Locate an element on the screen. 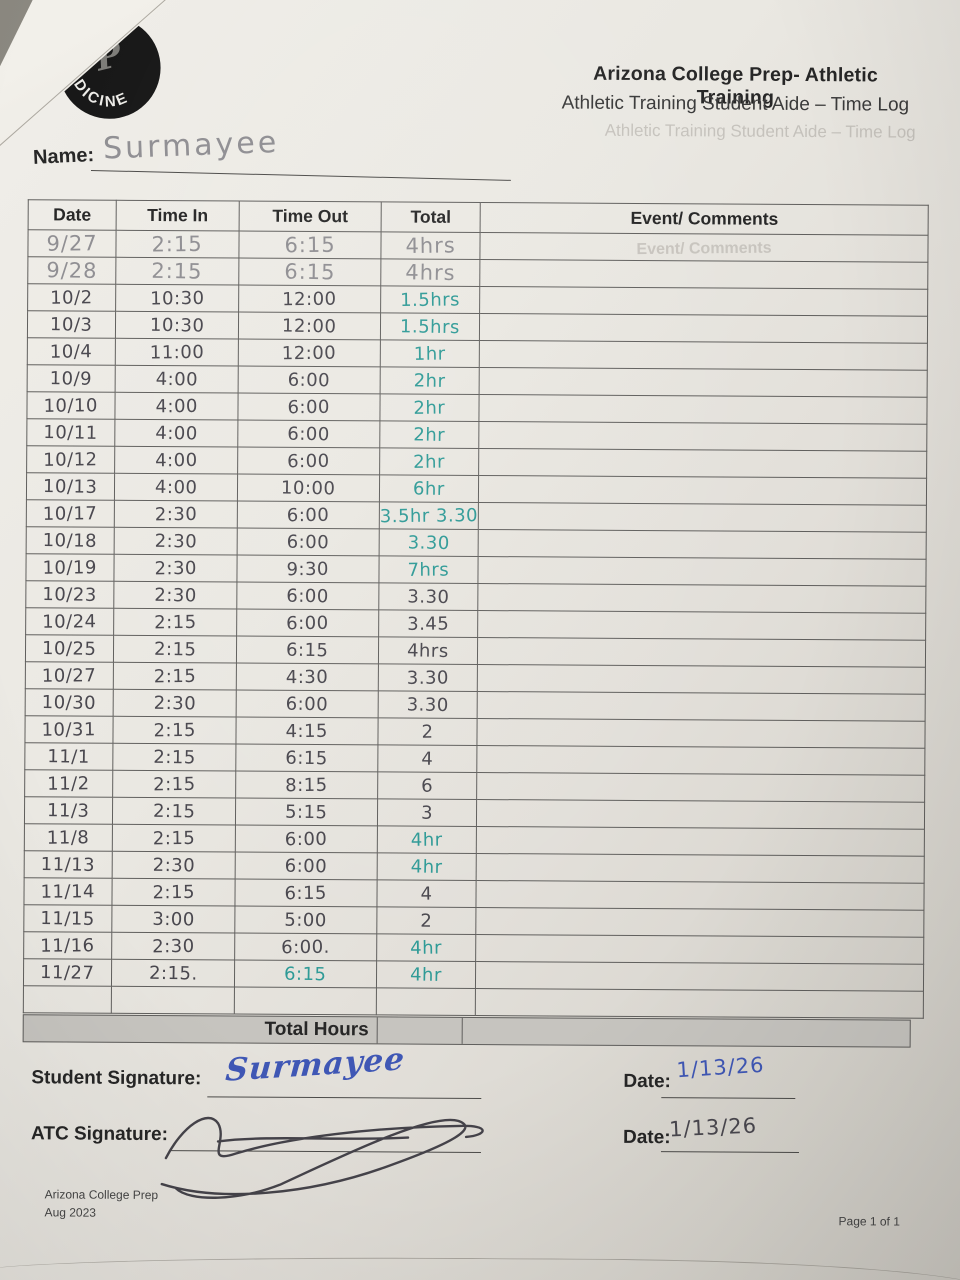 The width and height of the screenshot is (960, 1280). atc-signature-handwritten is located at coordinates (333, 1154).